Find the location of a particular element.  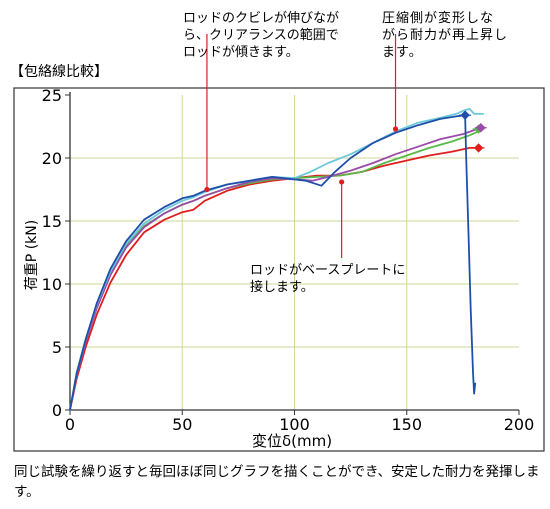

y-tick-label: 5 is located at coordinates (57, 347).